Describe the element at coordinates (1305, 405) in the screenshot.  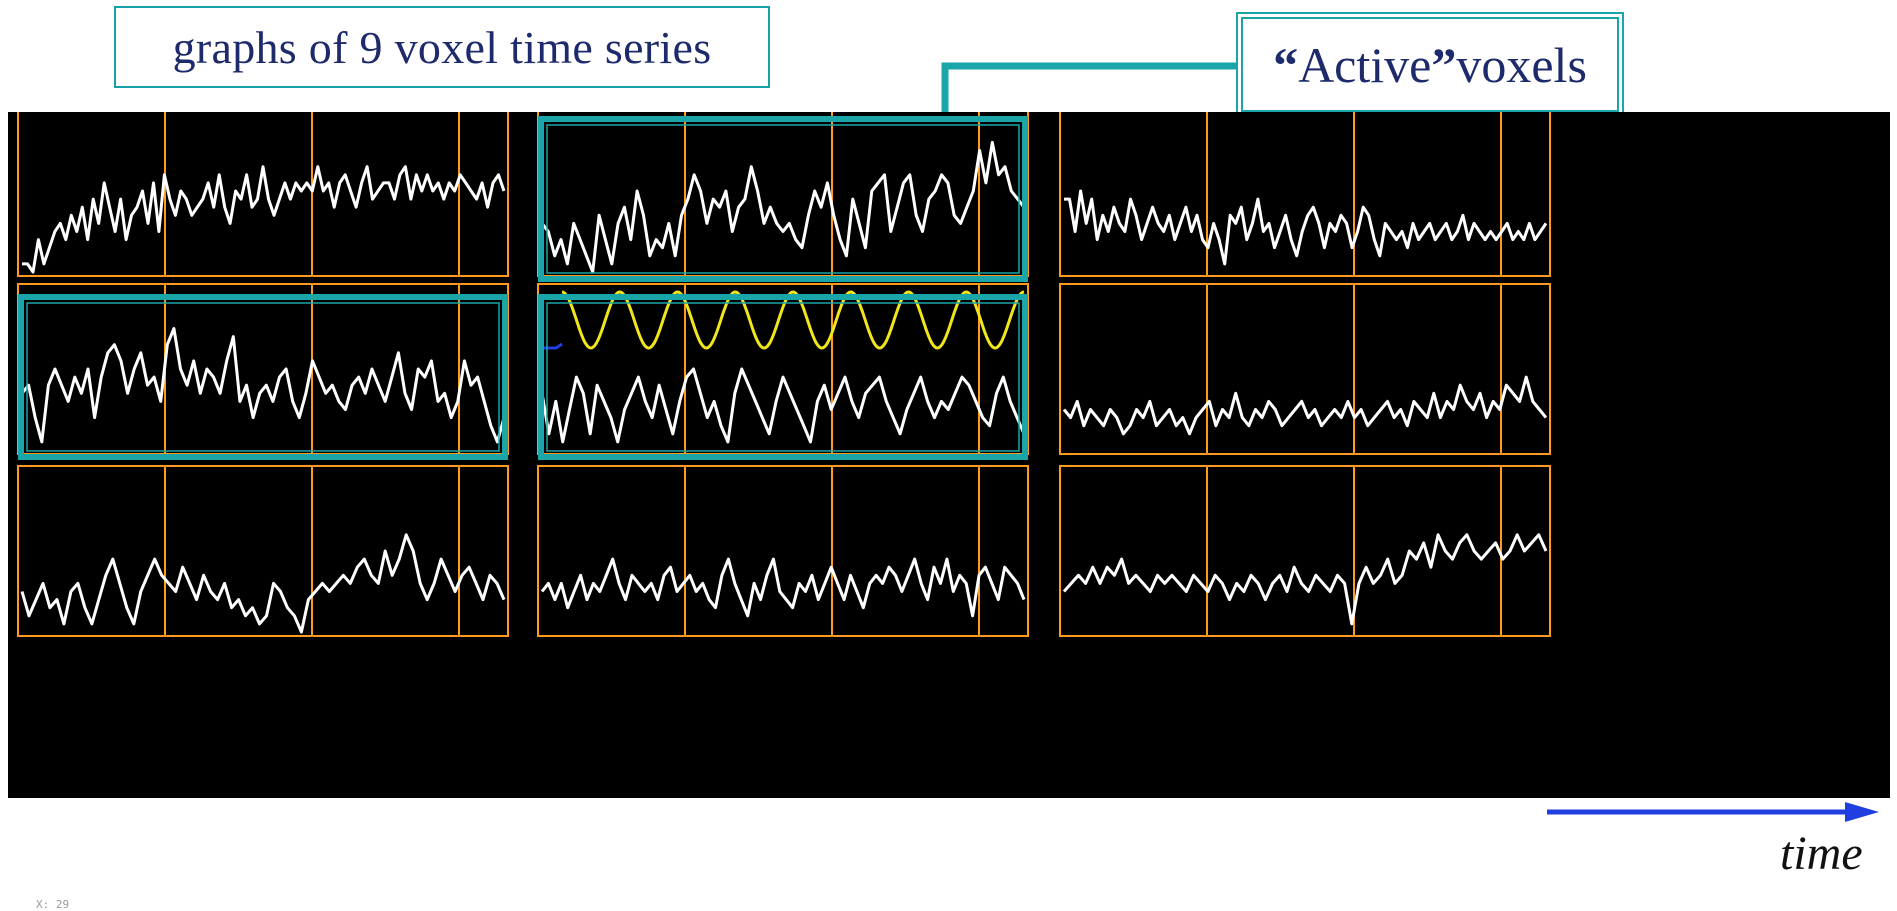
I see `trace-r1c2` at that location.